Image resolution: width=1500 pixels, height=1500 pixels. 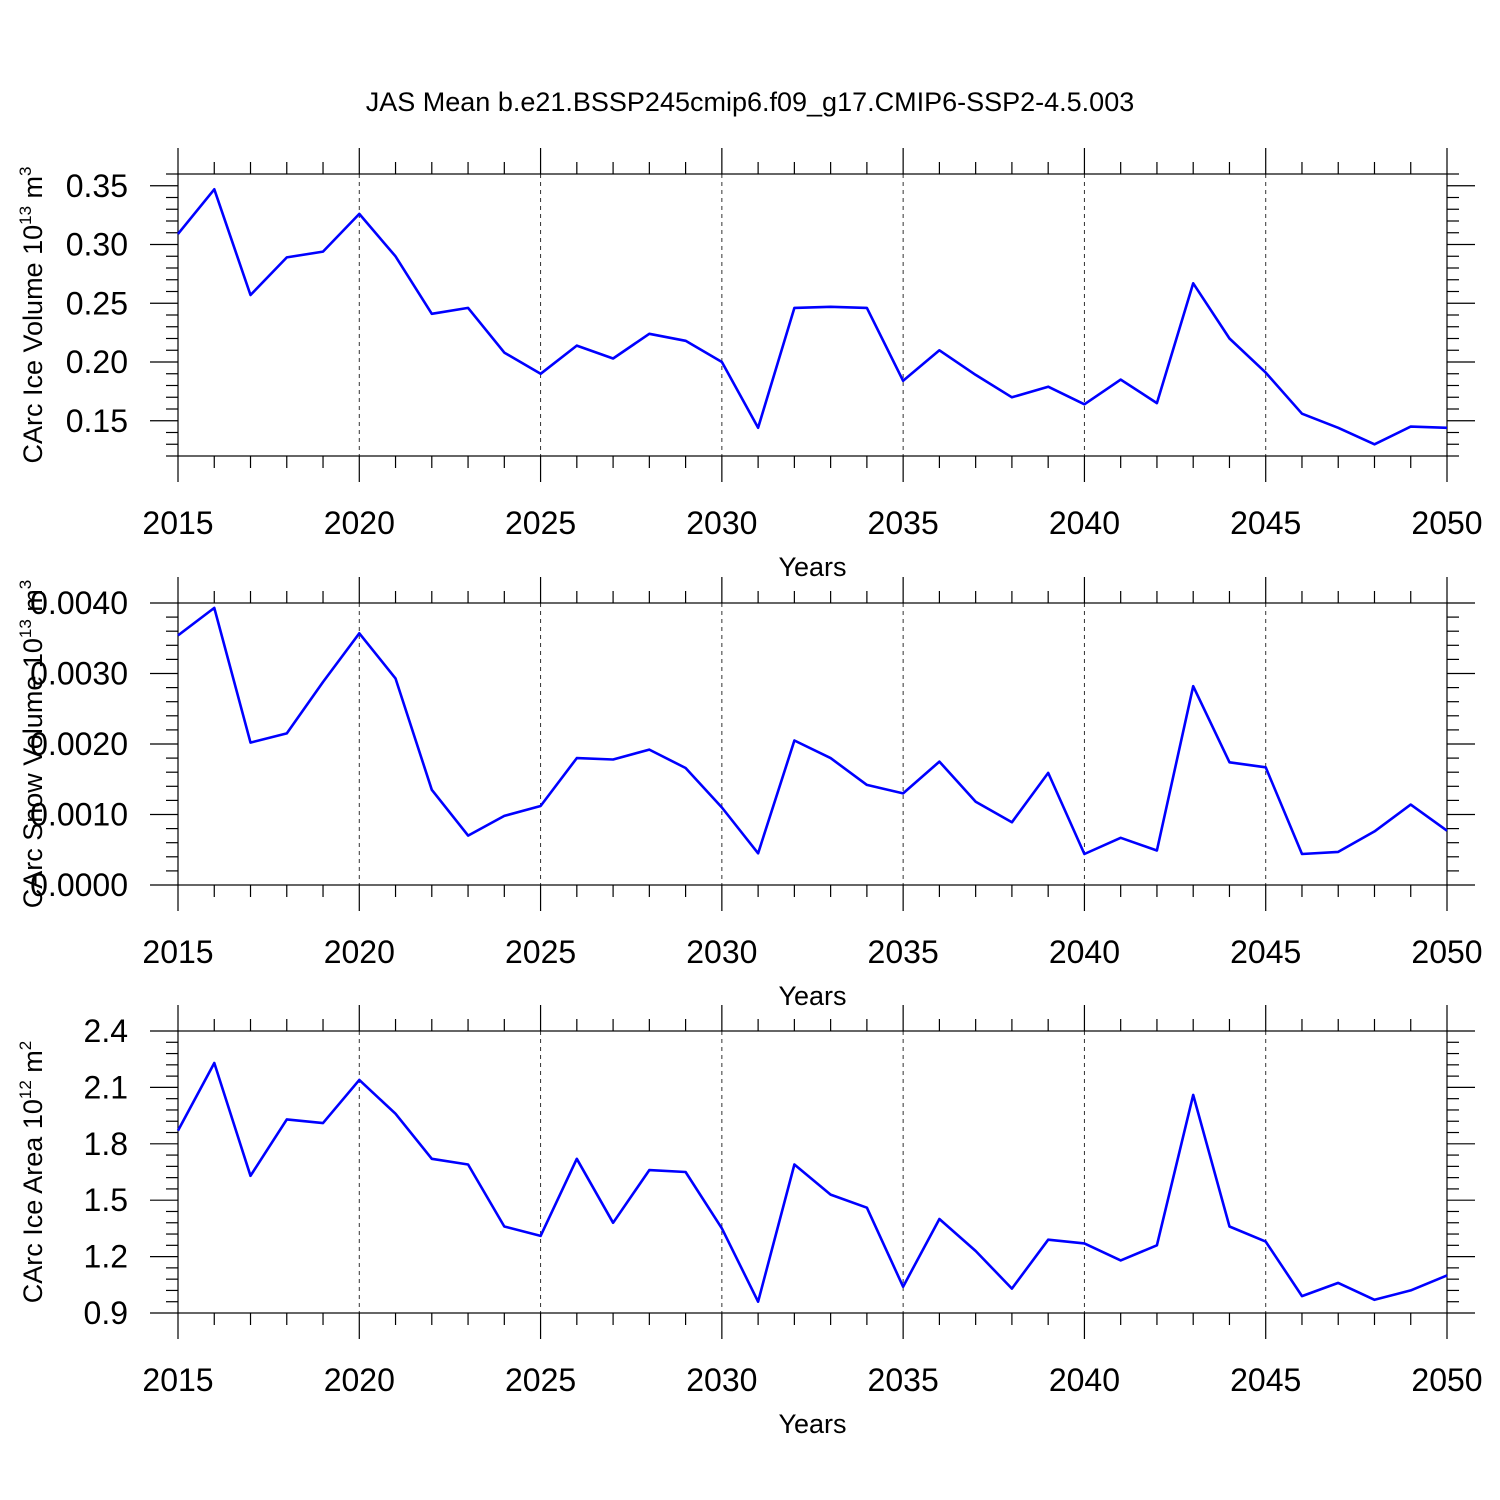 I want to click on y-tick-label: 2.4, so click(x=106, y=1031).